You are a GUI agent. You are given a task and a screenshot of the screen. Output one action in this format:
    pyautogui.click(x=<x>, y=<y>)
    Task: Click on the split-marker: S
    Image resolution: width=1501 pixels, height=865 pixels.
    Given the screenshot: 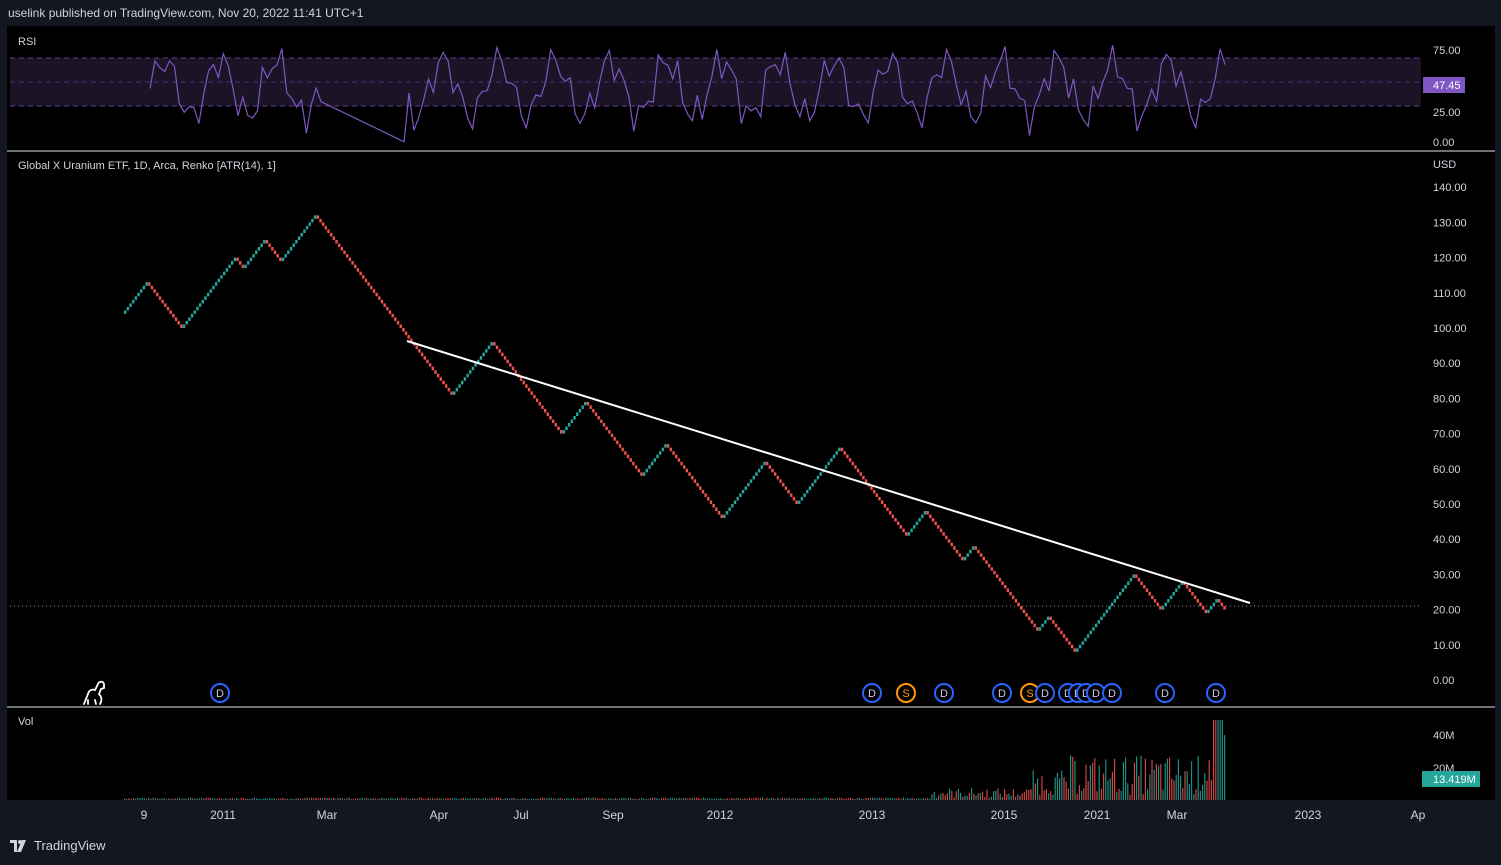 What is the action you would take?
    pyautogui.click(x=906, y=693)
    